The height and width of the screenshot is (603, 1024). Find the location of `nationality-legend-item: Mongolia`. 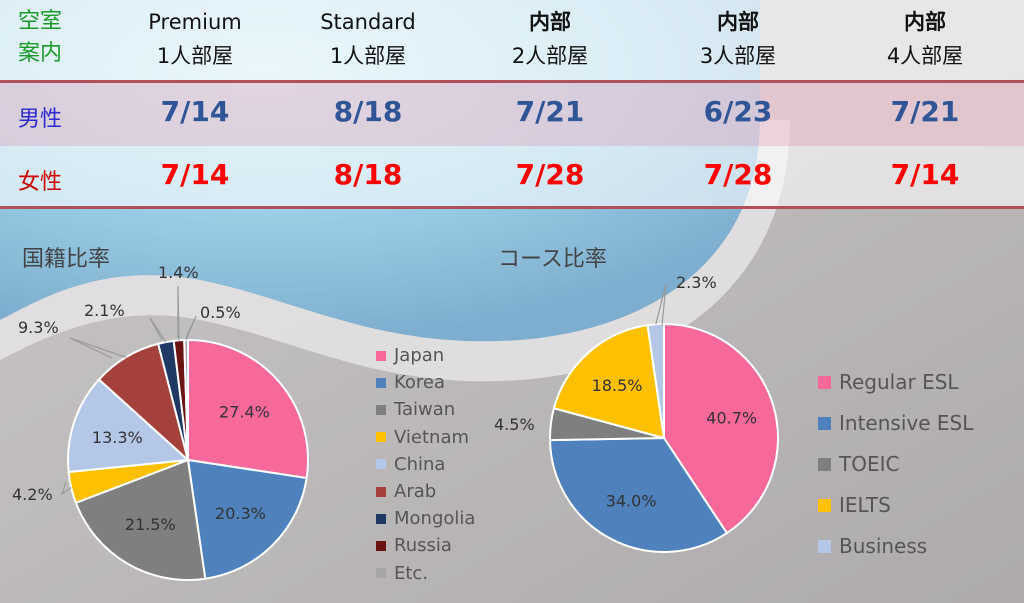

nationality-legend-item: Mongolia is located at coordinates (425, 518).